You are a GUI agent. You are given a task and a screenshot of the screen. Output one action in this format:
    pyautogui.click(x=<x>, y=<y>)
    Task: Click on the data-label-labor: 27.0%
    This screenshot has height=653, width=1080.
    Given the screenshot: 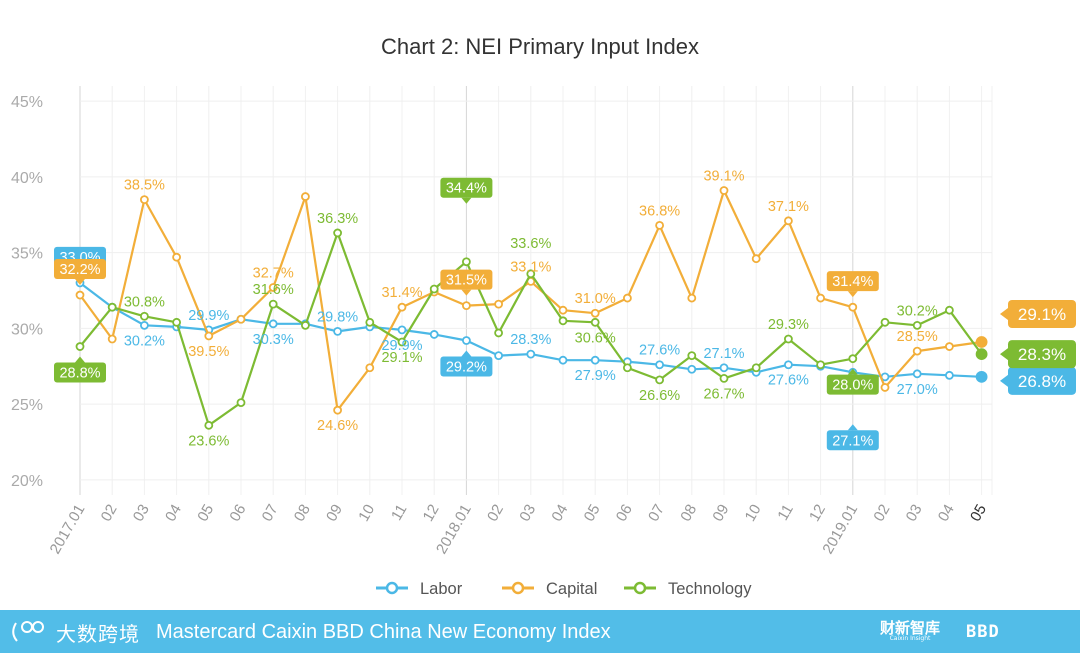 What is the action you would take?
    pyautogui.click(x=917, y=390)
    